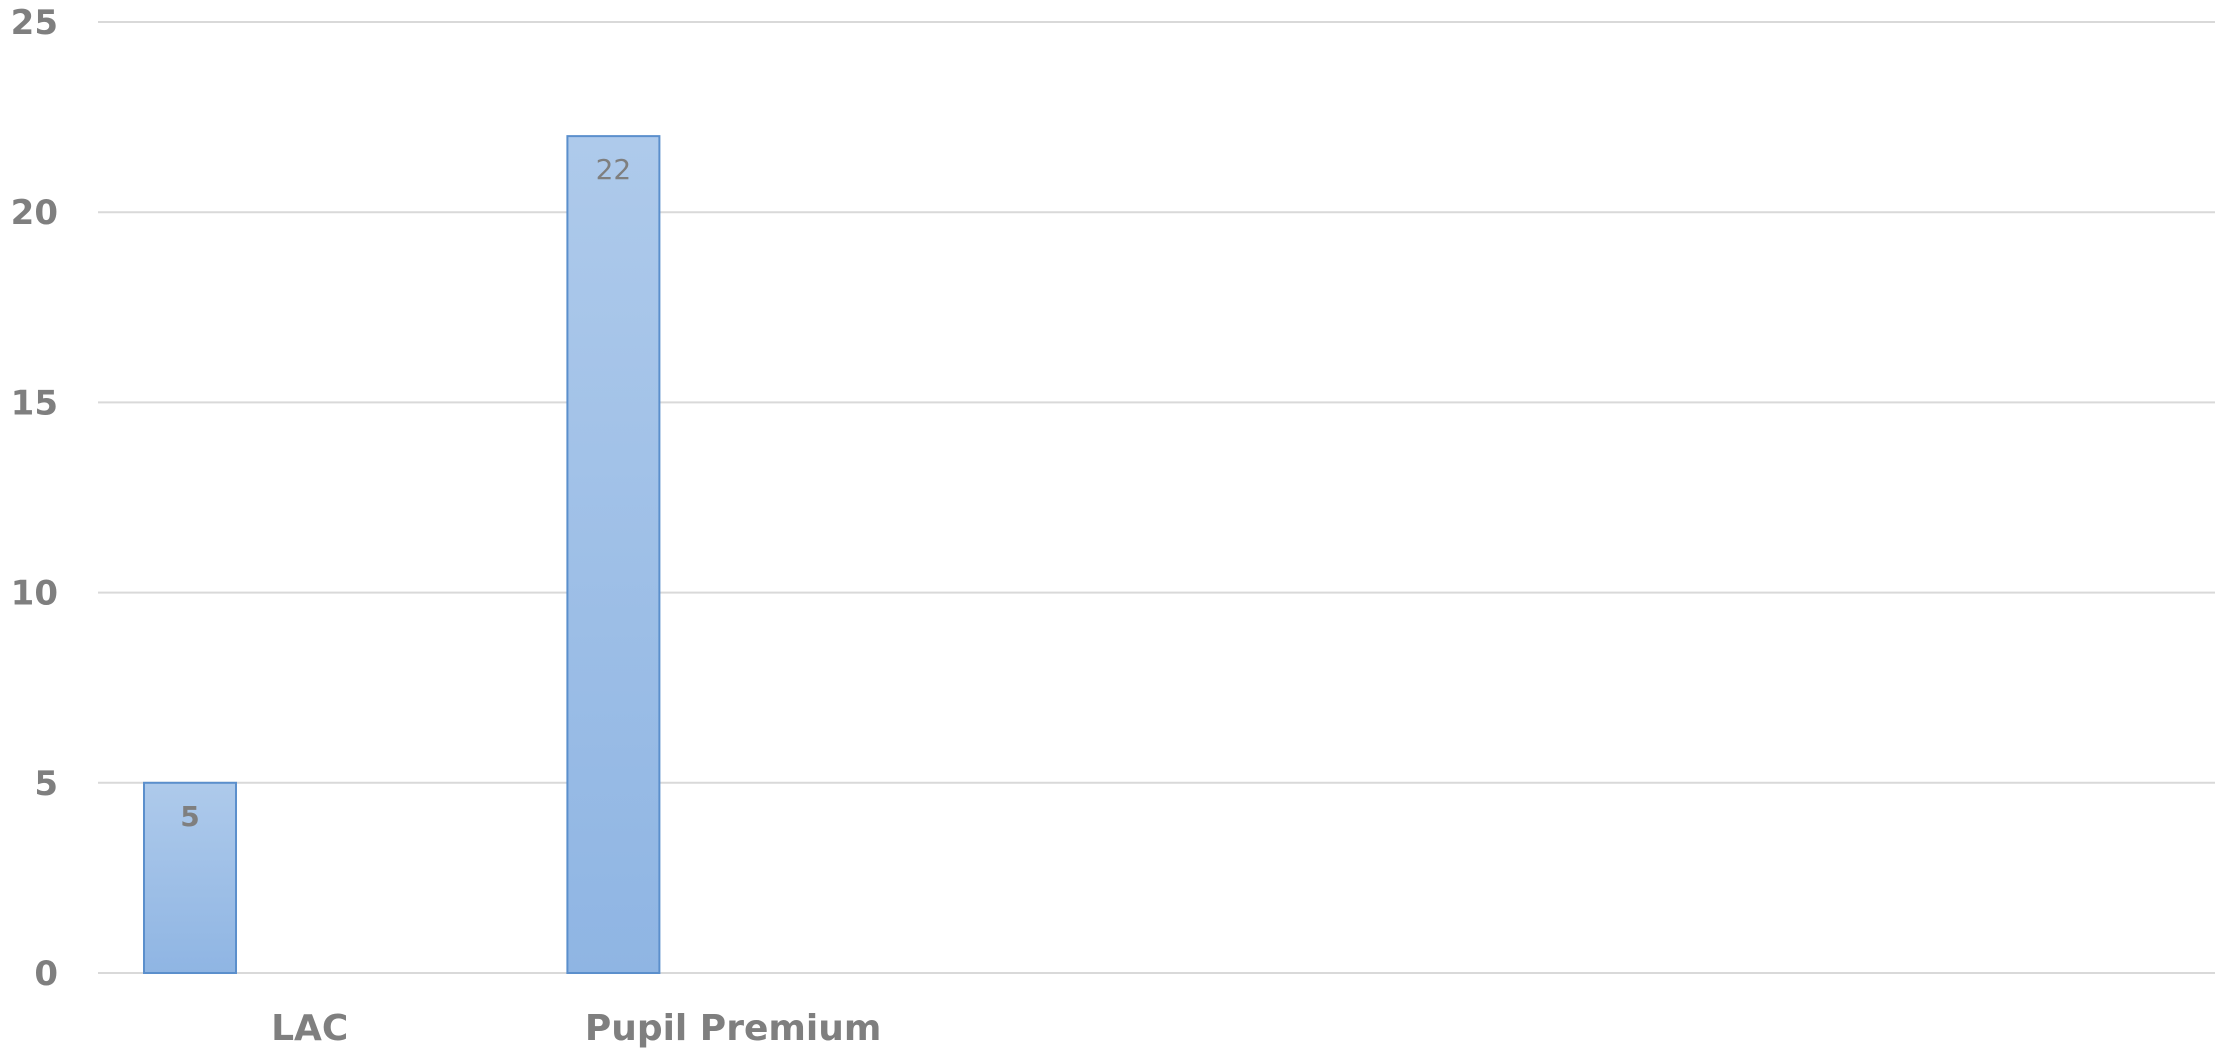 This screenshot has width=2229, height=1049. Describe the element at coordinates (34, 403) in the screenshot. I see `y-tick-label: 15` at that location.